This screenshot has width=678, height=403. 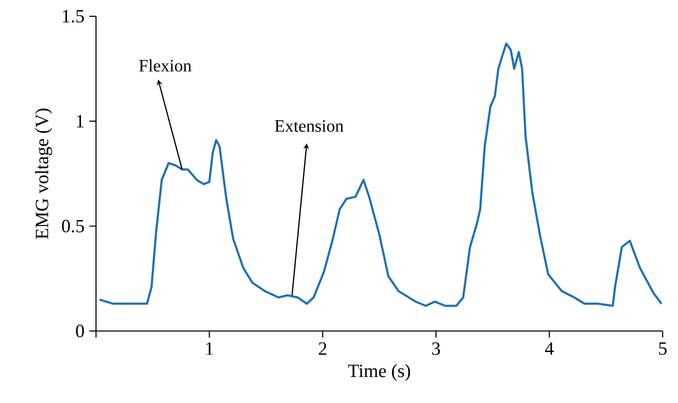 I want to click on y-axis-title: EMG voltage (V), so click(x=43, y=173).